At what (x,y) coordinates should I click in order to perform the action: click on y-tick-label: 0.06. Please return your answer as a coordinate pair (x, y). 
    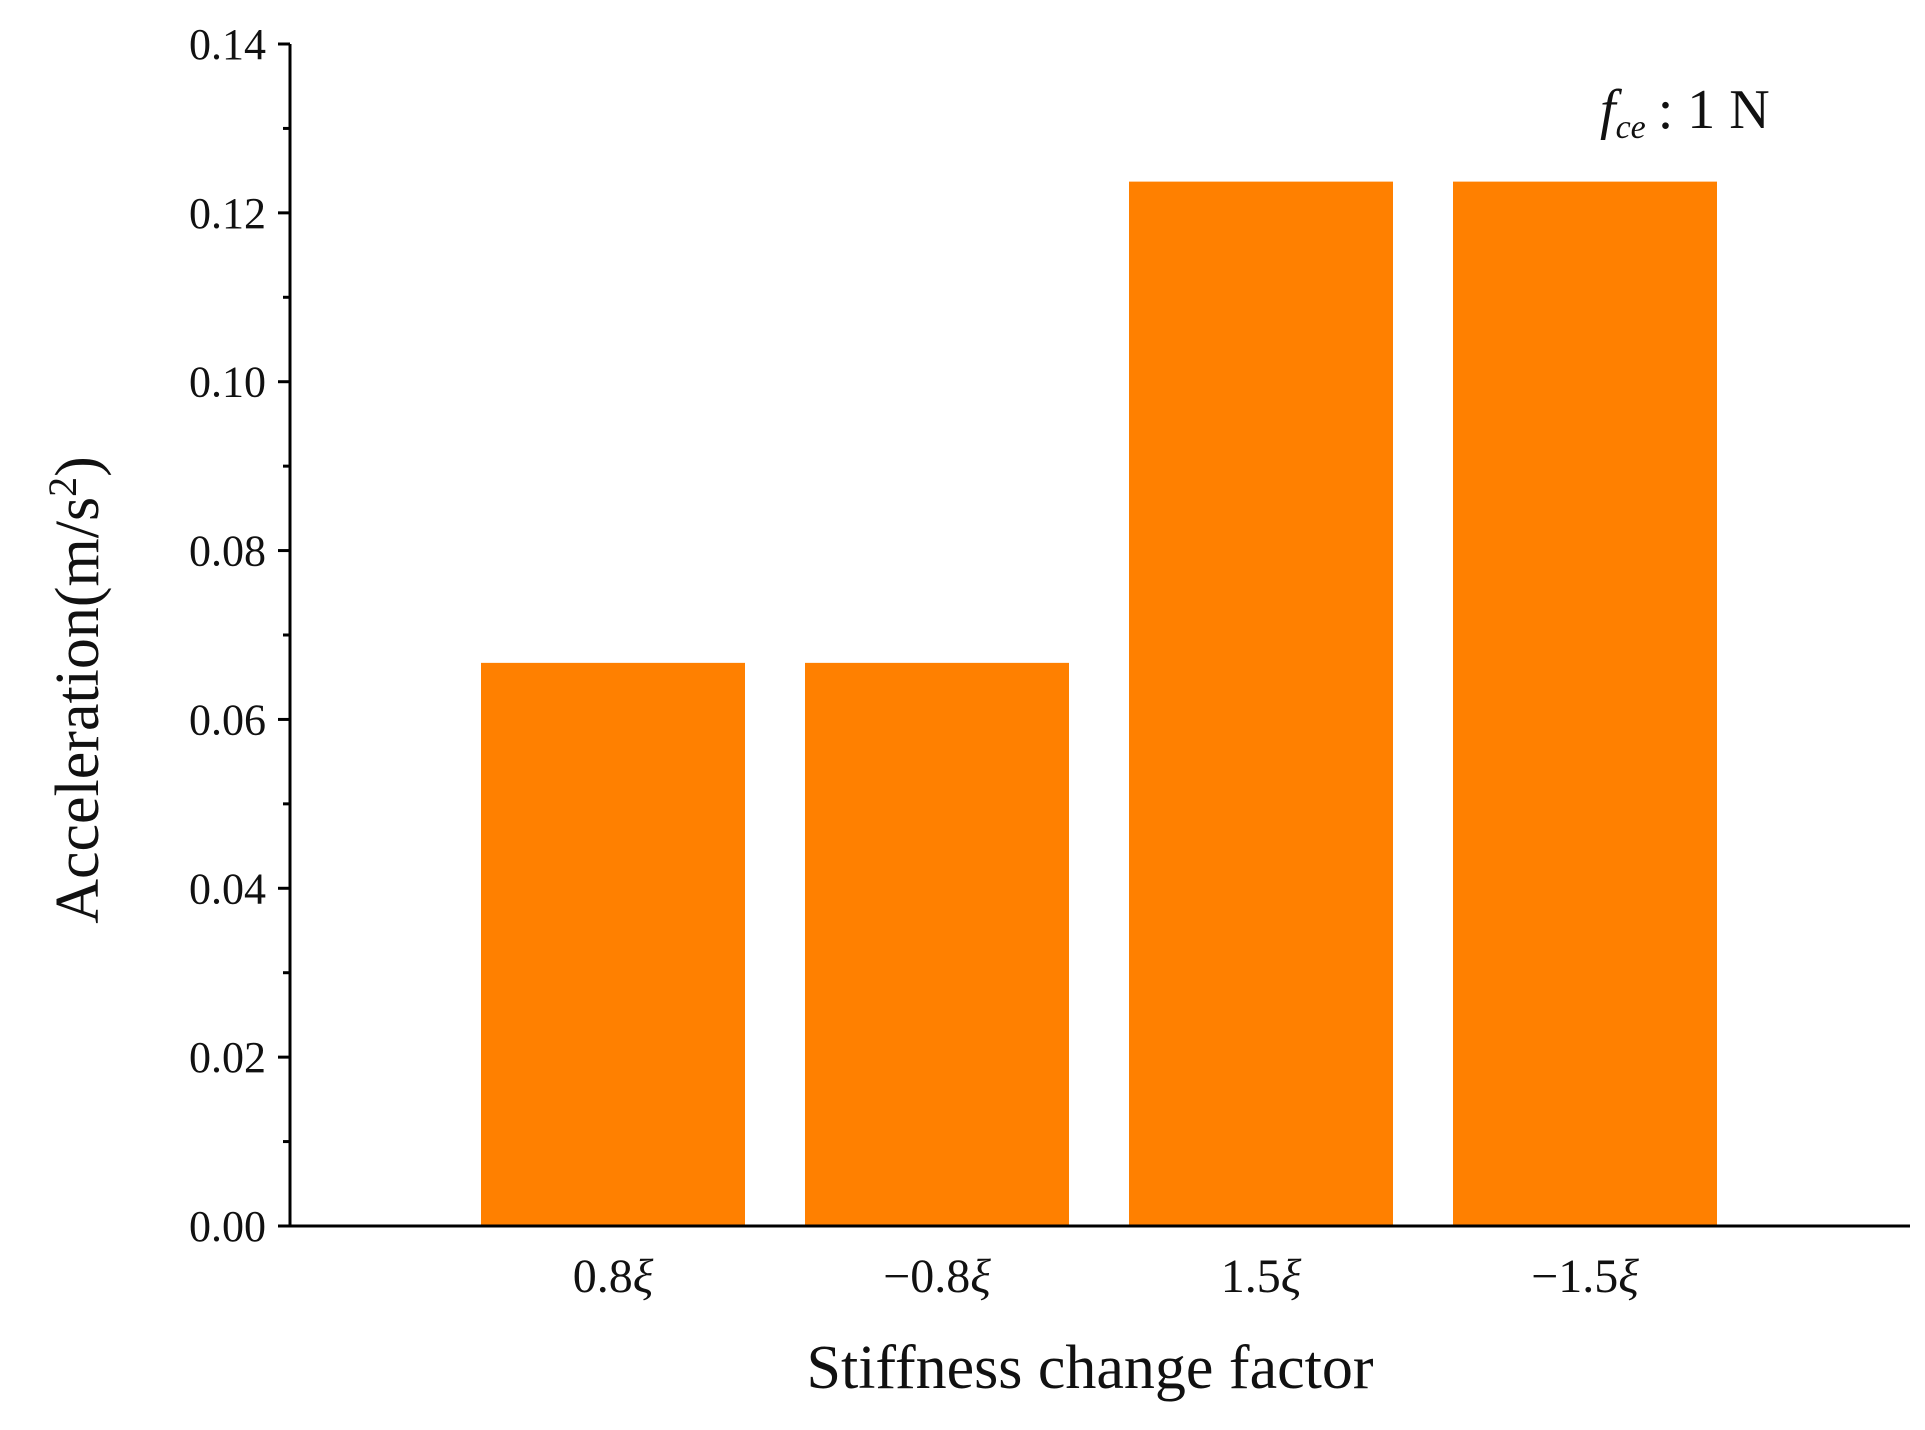
    Looking at the image, I should click on (227, 719).